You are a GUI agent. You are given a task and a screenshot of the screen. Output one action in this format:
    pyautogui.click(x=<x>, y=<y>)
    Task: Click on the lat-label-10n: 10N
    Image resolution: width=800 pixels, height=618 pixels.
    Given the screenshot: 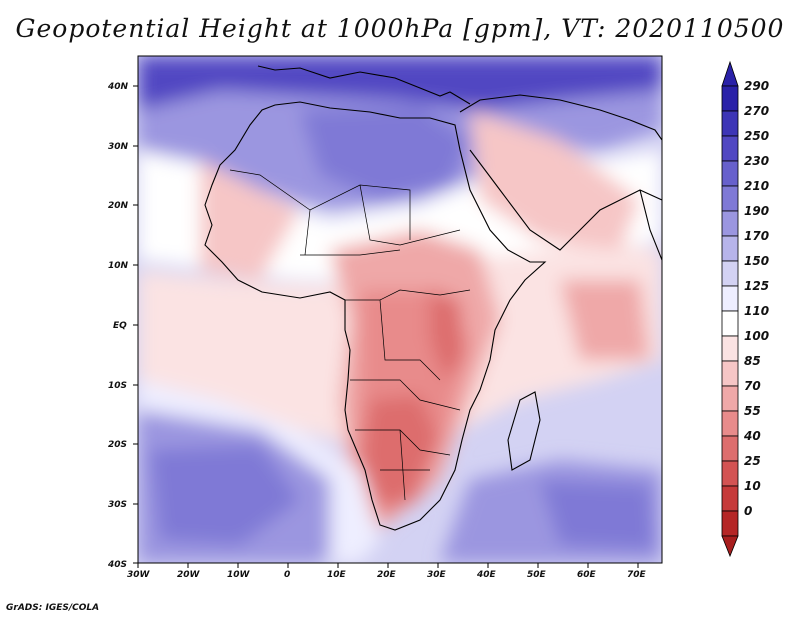 What is the action you would take?
    pyautogui.click(x=118, y=266)
    